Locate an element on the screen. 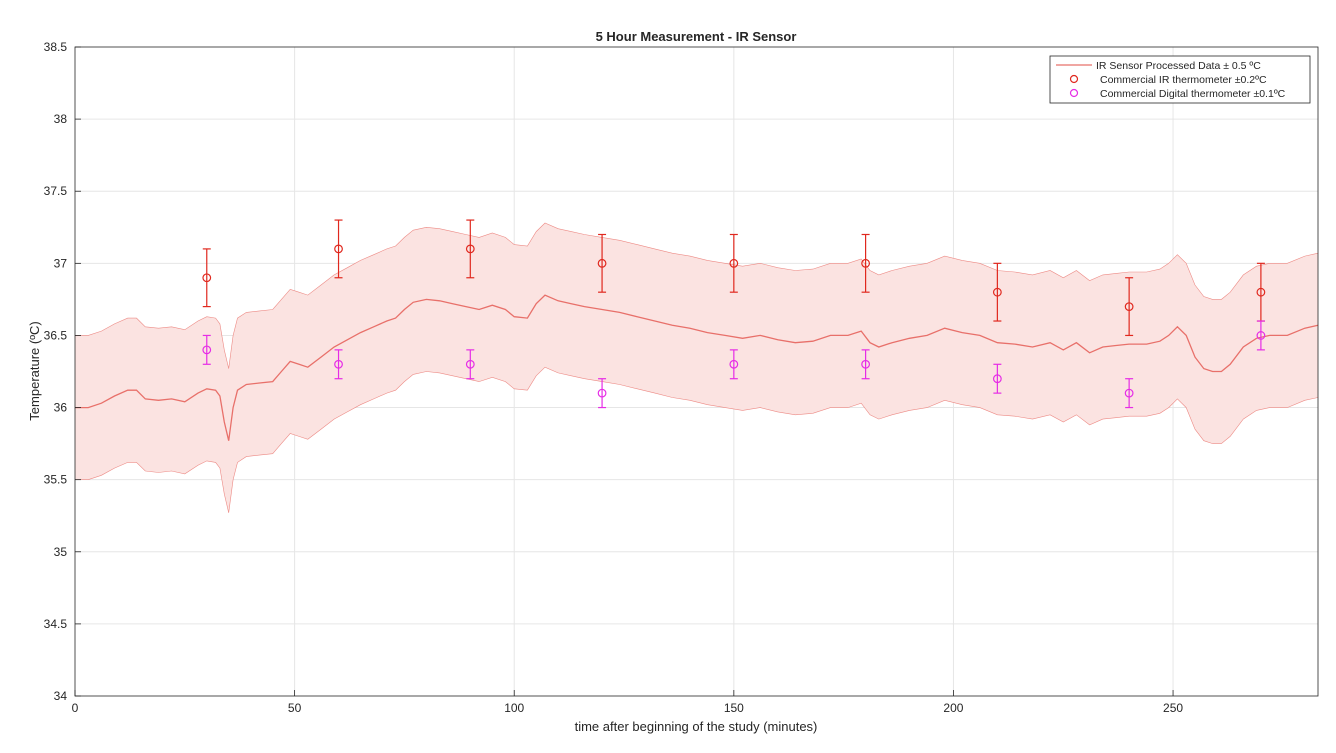  y-tick-label: 37.5 is located at coordinates (56, 191).